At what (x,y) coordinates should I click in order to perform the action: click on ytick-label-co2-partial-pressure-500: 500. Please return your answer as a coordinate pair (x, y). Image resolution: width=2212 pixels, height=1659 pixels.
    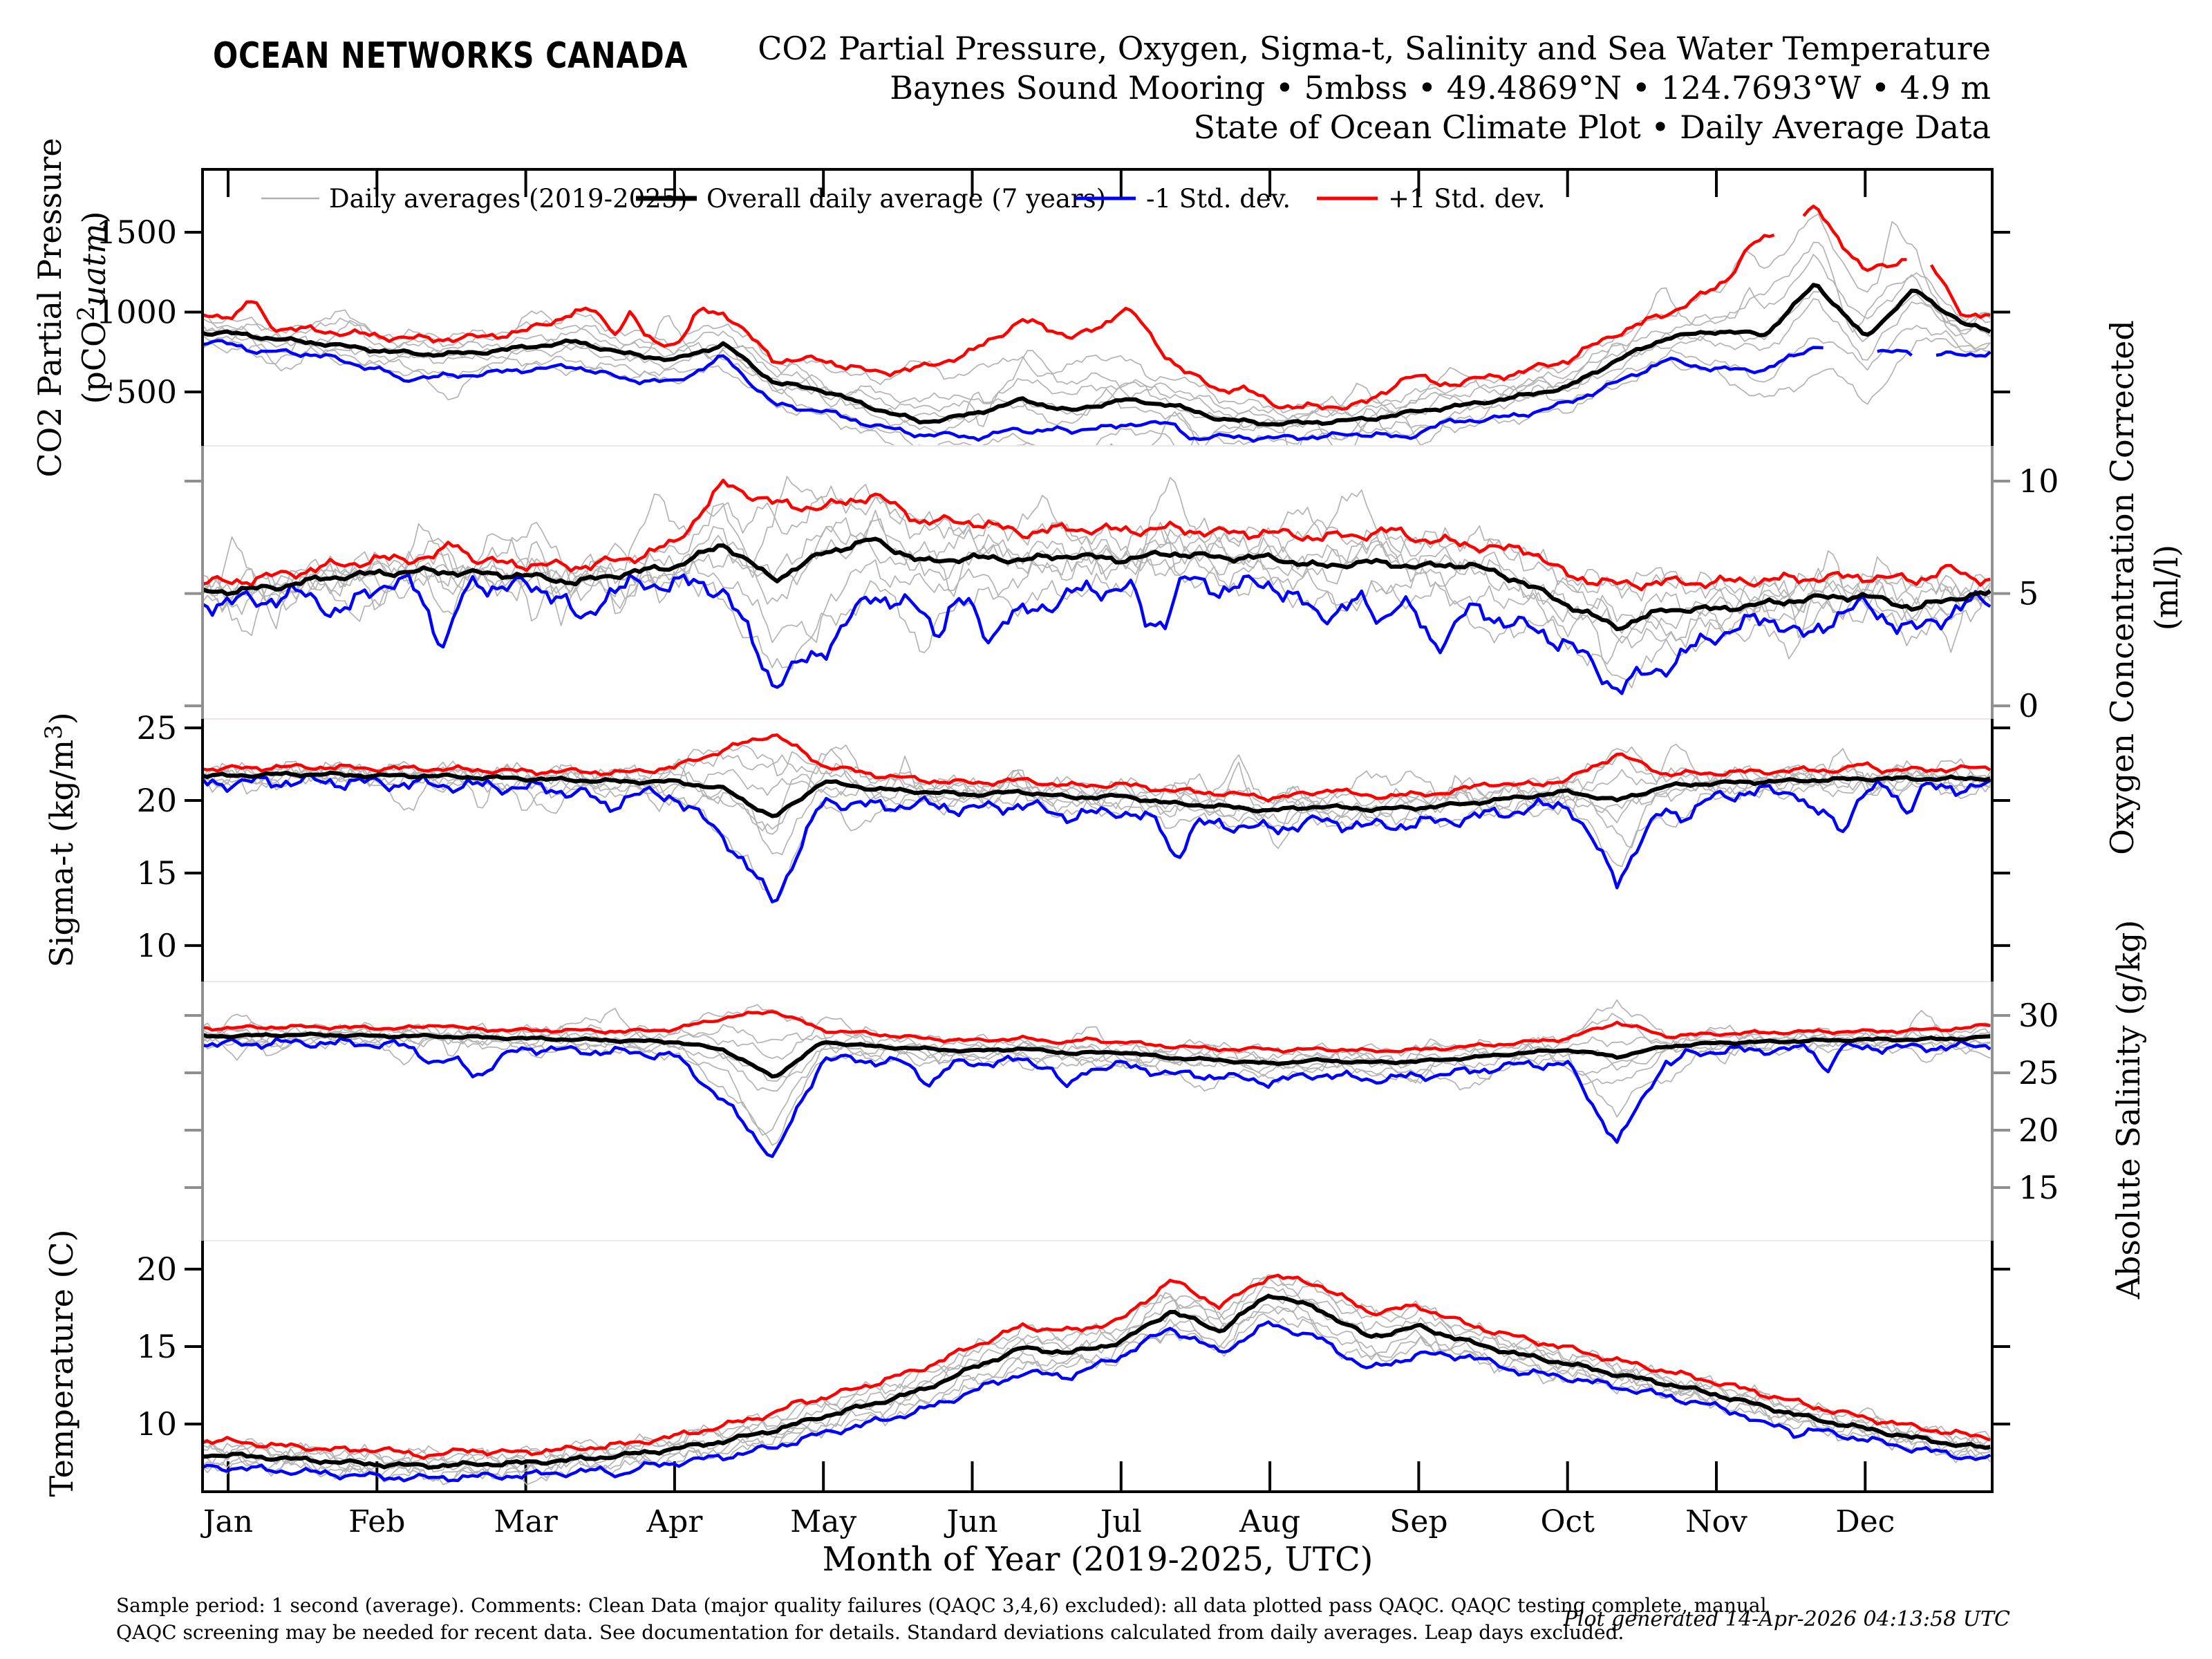
    Looking at the image, I should click on (146, 392).